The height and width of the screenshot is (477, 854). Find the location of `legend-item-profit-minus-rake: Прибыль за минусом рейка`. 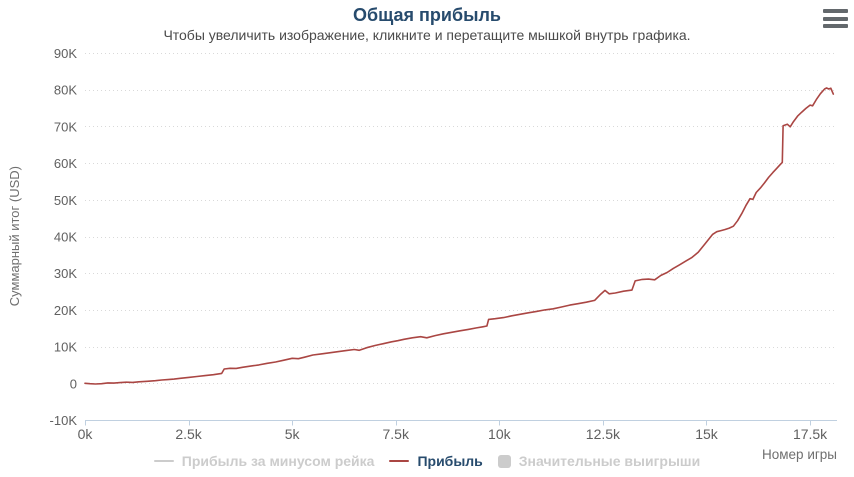

legend-item-profit-minus-rake: Прибыль за минусом рейка is located at coordinates (264, 461).